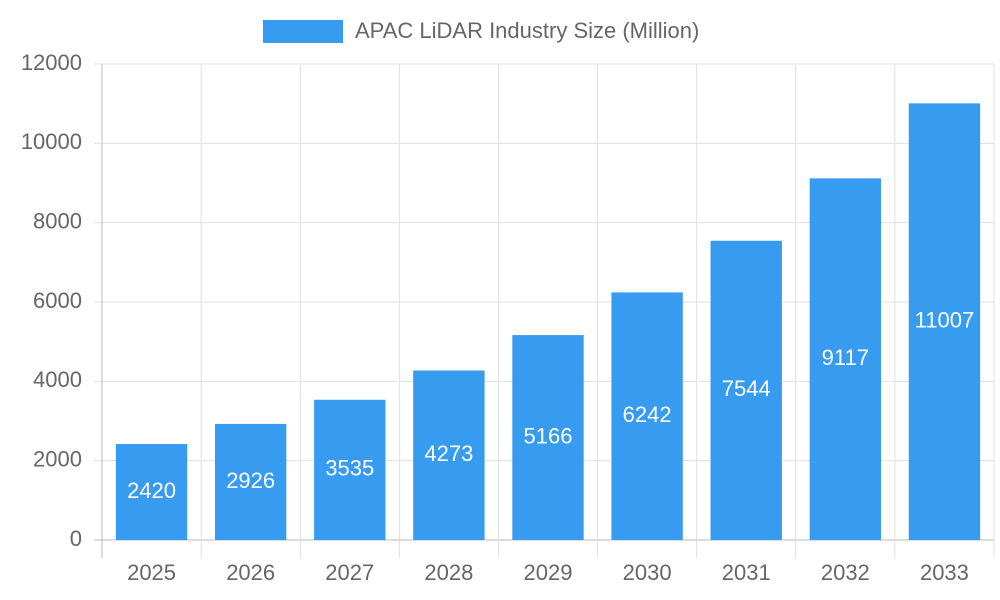 The image size is (1000, 600). What do you see at coordinates (57, 300) in the screenshot?
I see `y-tick-label: 6000` at bounding box center [57, 300].